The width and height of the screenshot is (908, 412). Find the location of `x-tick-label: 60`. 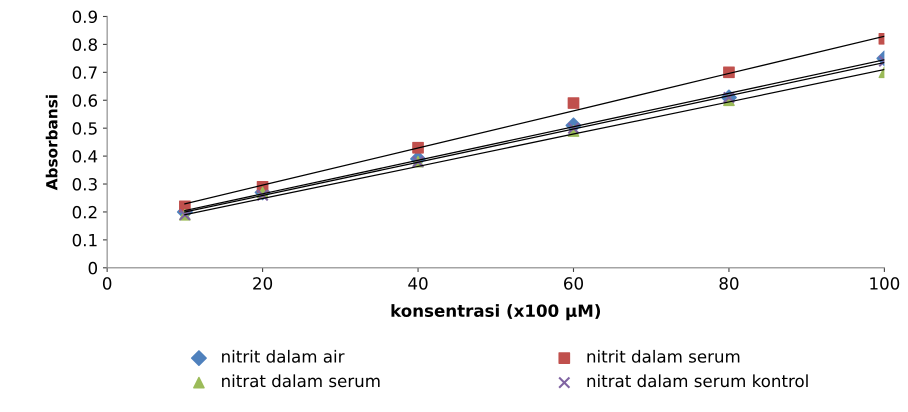

x-tick-label: 60 is located at coordinates (573, 283).